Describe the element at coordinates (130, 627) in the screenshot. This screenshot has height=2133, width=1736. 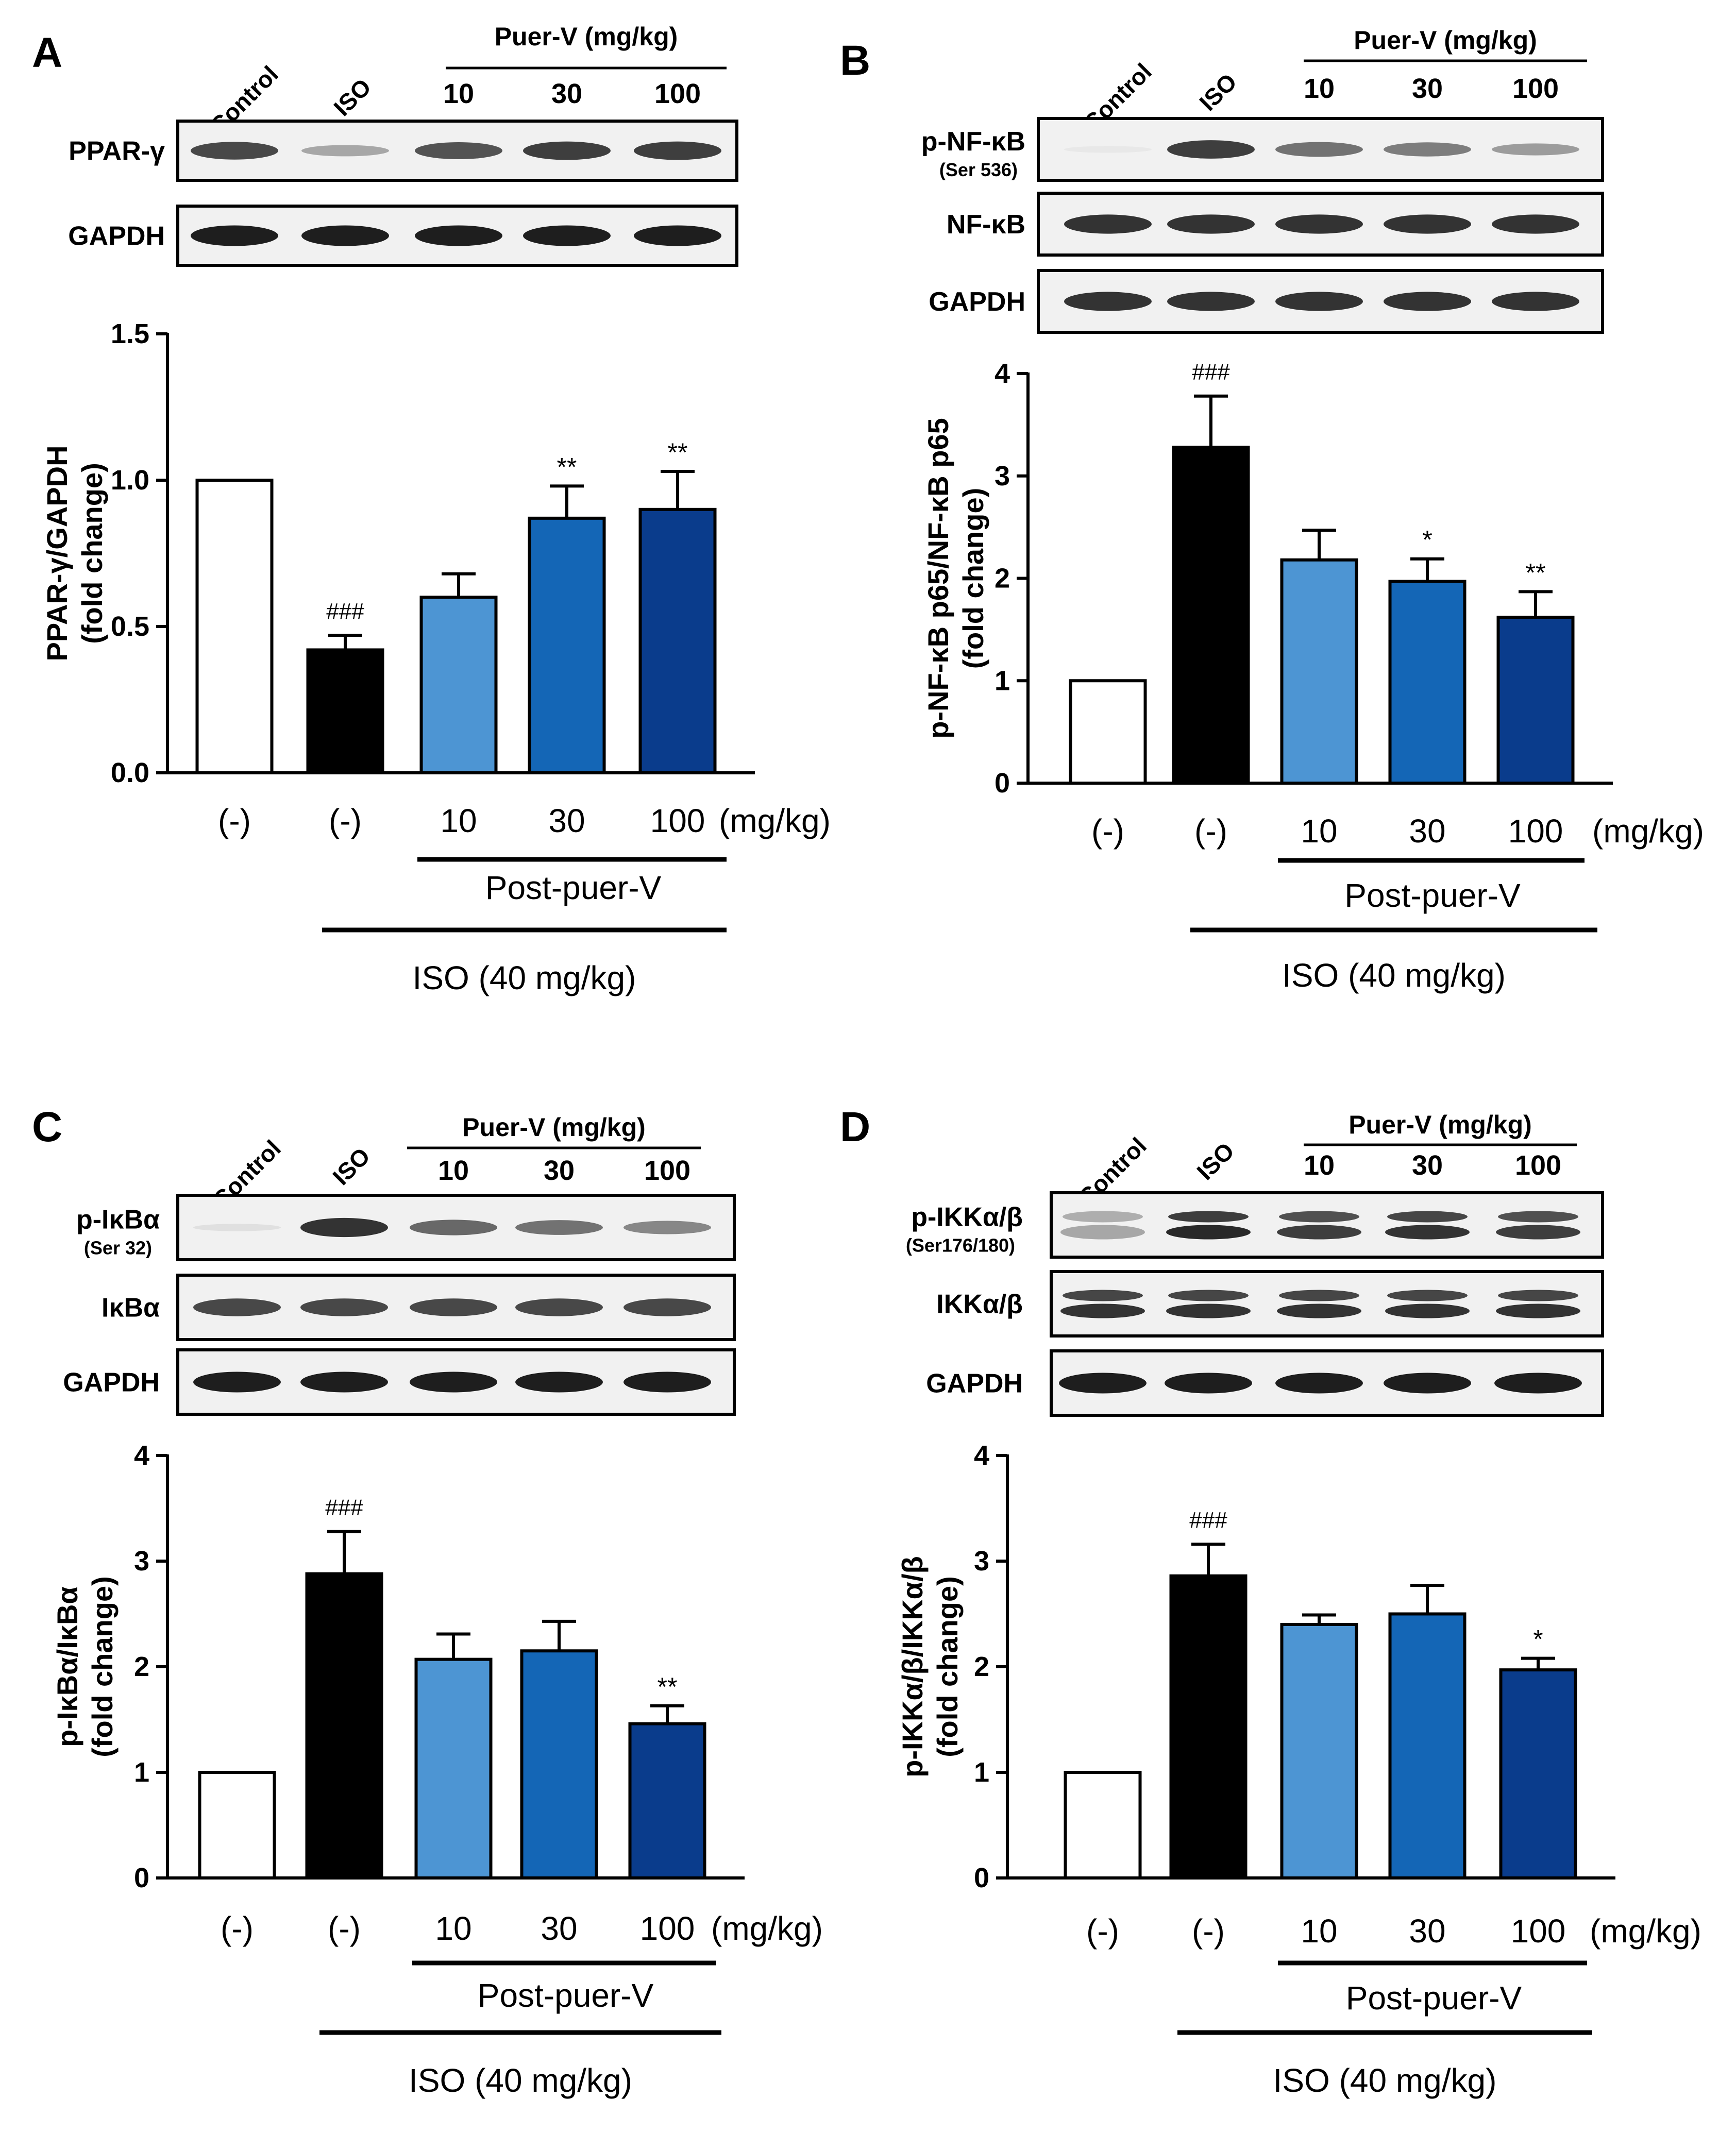
I see `y-tick-label: 0.5` at that location.